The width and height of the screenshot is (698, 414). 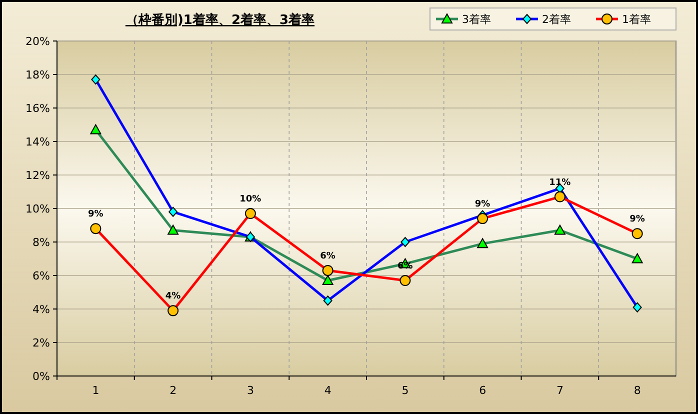 What do you see at coordinates (328, 390) in the screenshot?
I see `x-tick-label: 4` at bounding box center [328, 390].